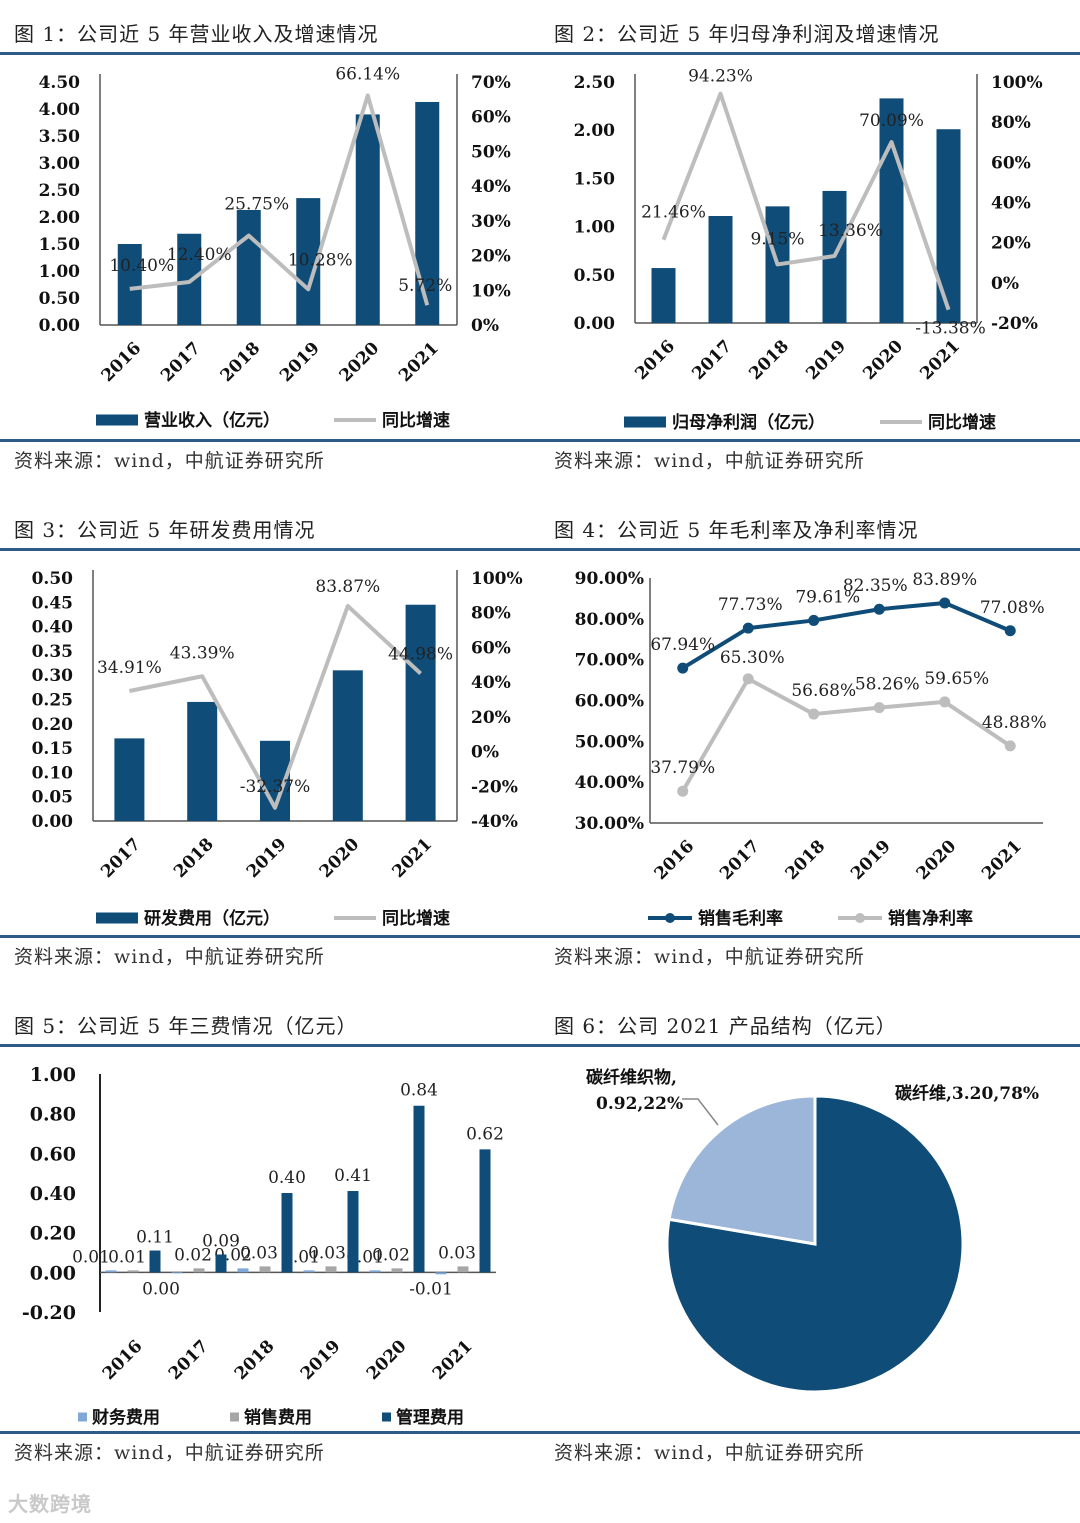  I want to click on data-label: 0.02, so click(391, 1255).